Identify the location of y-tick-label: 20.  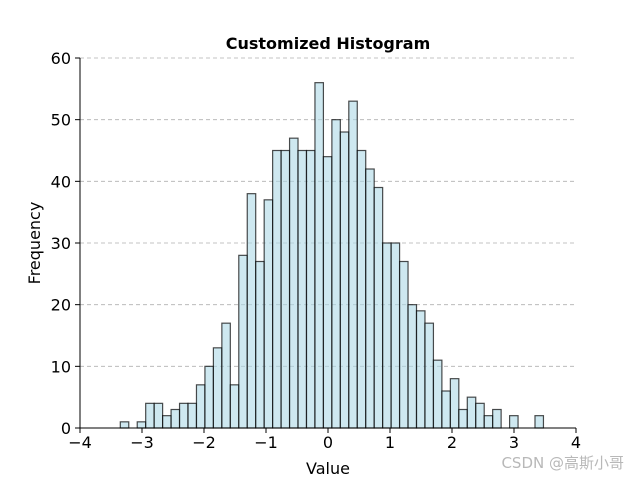
(61, 305).